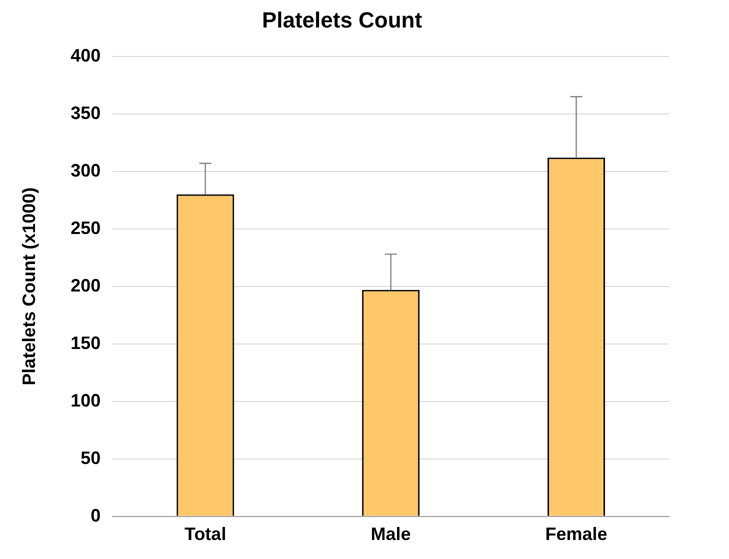 Image resolution: width=729 pixels, height=559 pixels. What do you see at coordinates (90, 458) in the screenshot?
I see `y-tick-label: 50` at bounding box center [90, 458].